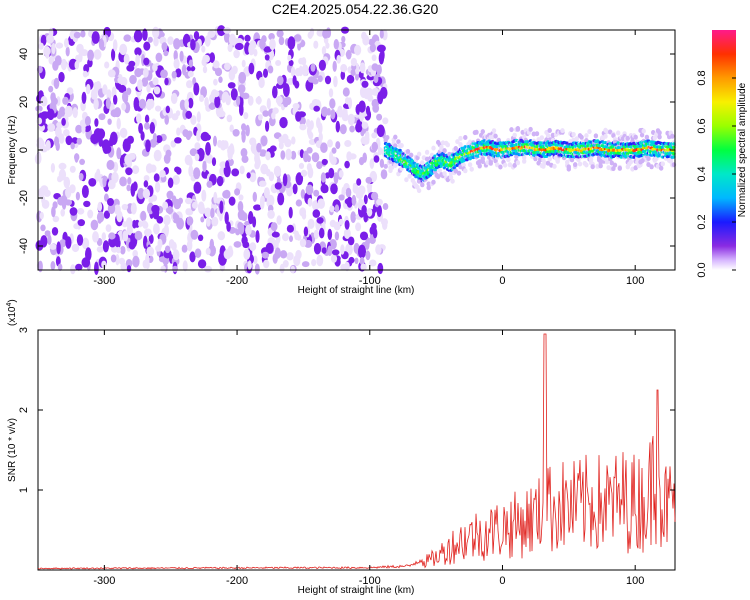  Describe the element at coordinates (635, 281) in the screenshot. I see `x-tick-label: 100` at that location.